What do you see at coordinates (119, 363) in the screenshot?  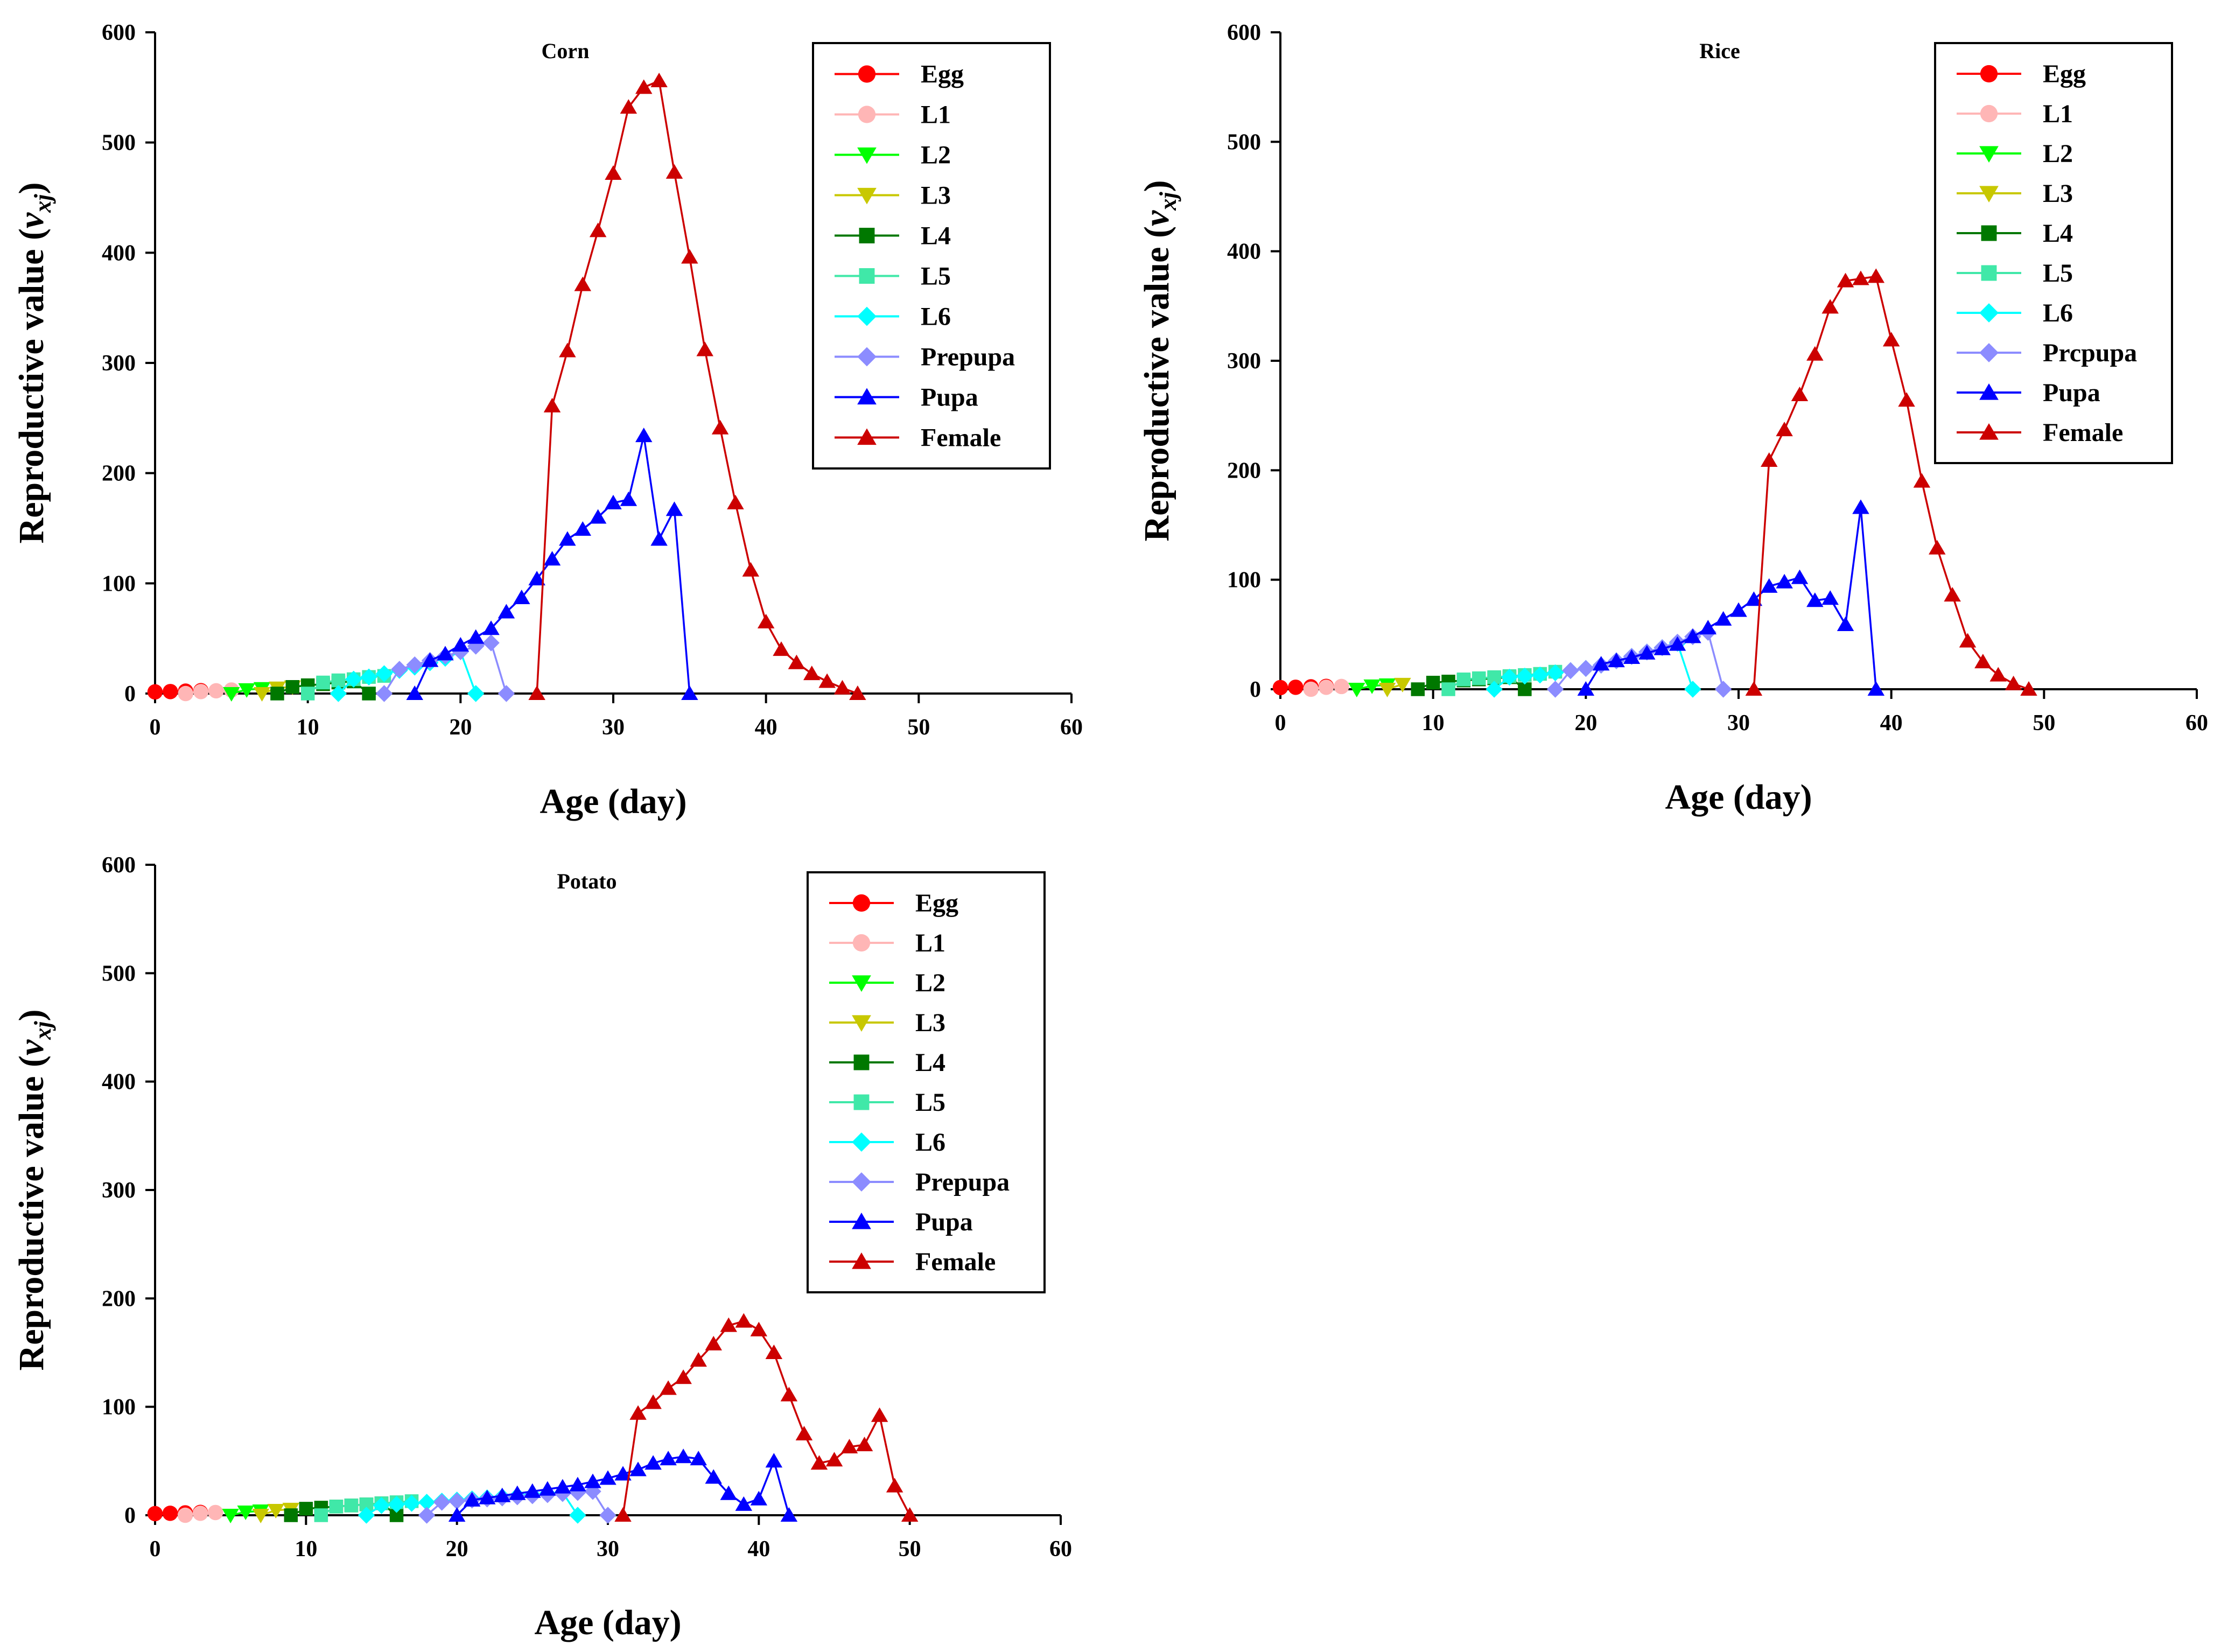 I see `y-tick-label: 300` at bounding box center [119, 363].